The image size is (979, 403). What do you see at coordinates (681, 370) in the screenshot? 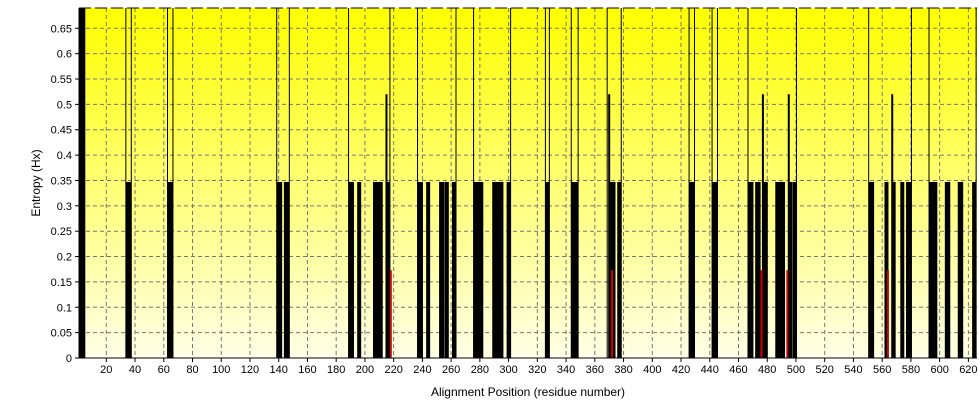
I see `x-tick-label: 420` at bounding box center [681, 370].